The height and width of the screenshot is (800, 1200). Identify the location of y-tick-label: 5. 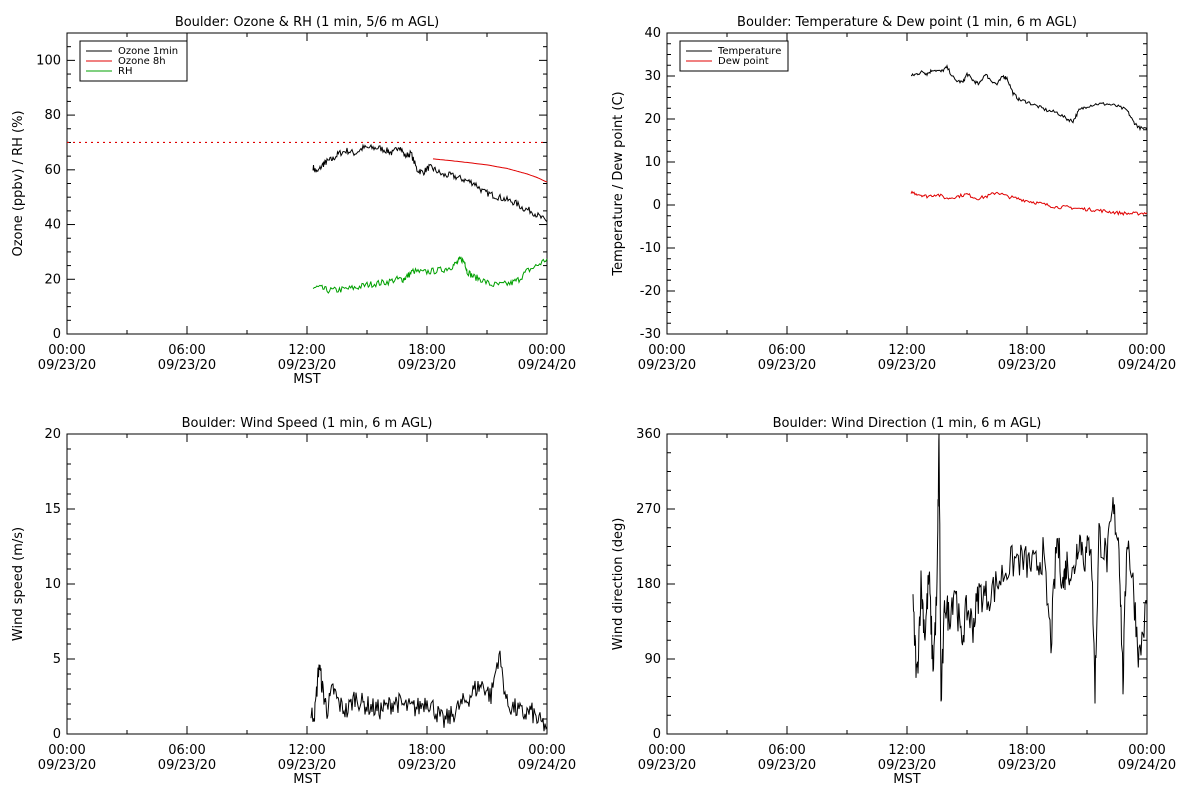
(57, 659).